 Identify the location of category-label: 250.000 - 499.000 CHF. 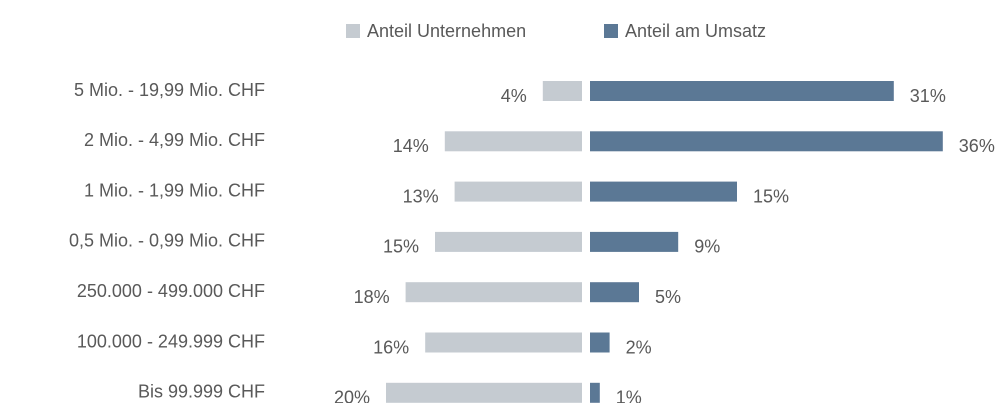
(171, 291).